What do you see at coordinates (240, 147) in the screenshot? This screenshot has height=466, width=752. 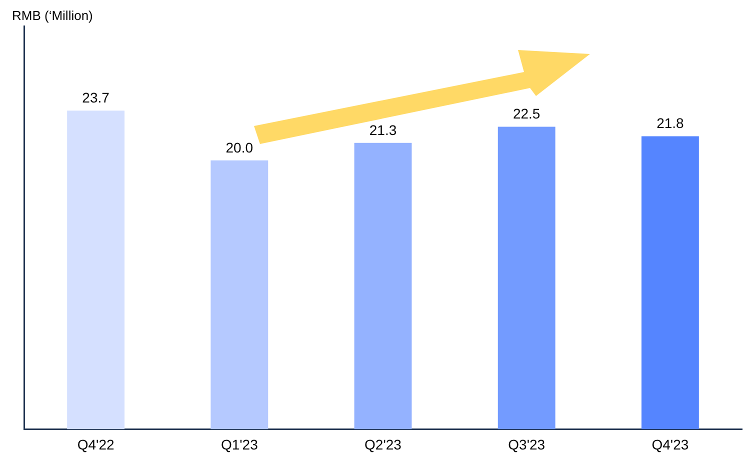 I see `data-label: 20.0` at bounding box center [240, 147].